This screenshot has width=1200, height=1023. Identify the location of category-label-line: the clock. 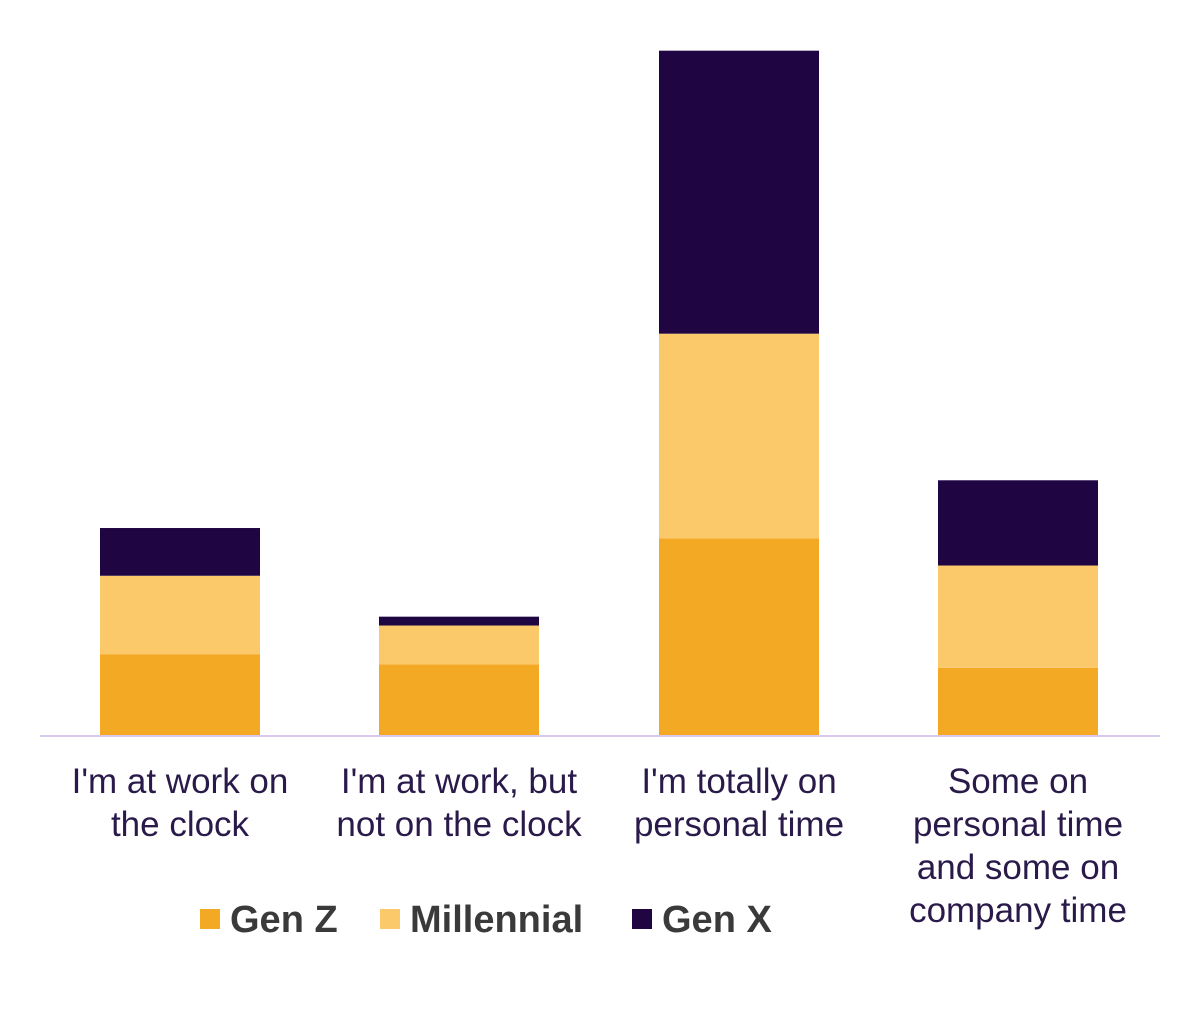
(180, 824).